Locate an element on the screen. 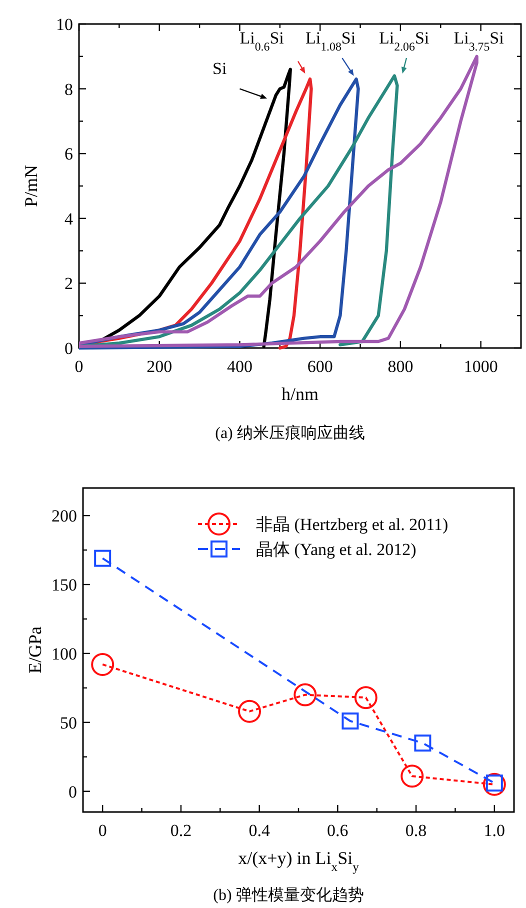 The image size is (526, 908). y-tick-label: 6 is located at coordinates (68, 154).